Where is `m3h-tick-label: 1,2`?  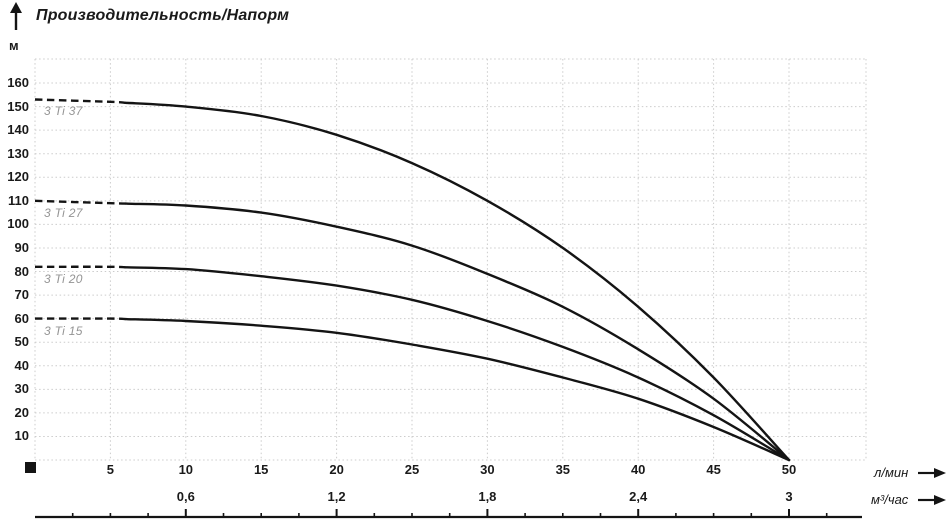 m3h-tick-label: 1,2 is located at coordinates (336, 496).